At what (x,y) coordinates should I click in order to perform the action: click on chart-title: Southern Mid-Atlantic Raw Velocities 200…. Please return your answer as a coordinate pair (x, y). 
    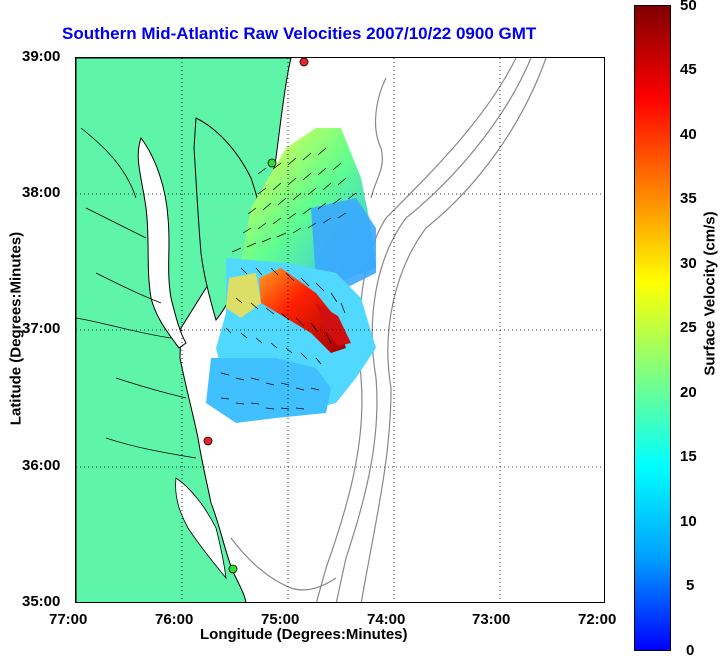
    Looking at the image, I should click on (299, 33).